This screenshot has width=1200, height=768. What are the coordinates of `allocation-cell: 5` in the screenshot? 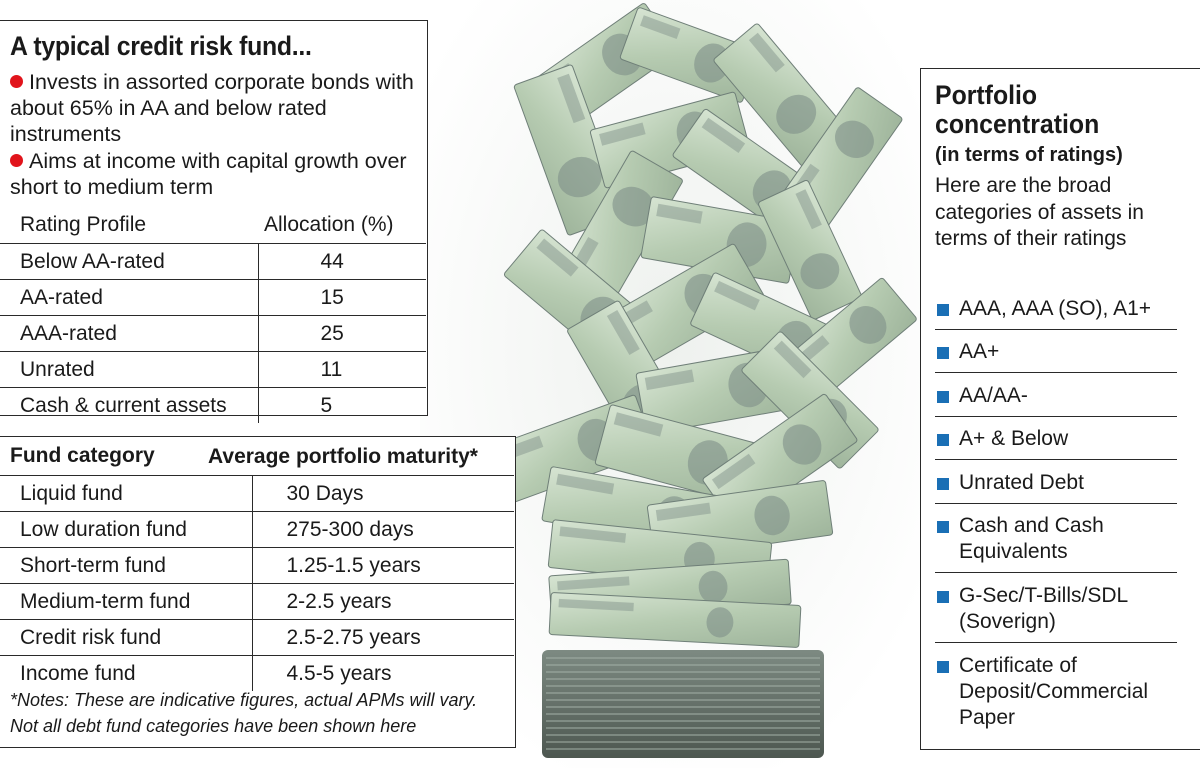 It's located at (341, 405).